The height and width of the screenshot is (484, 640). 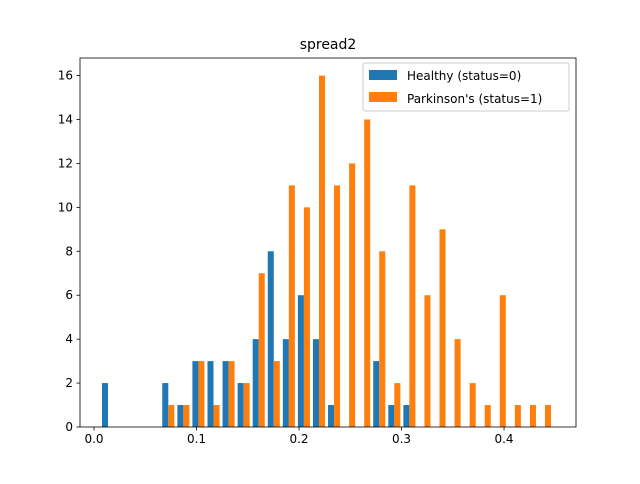 I want to click on y-tick-label: 16, so click(x=65, y=76).